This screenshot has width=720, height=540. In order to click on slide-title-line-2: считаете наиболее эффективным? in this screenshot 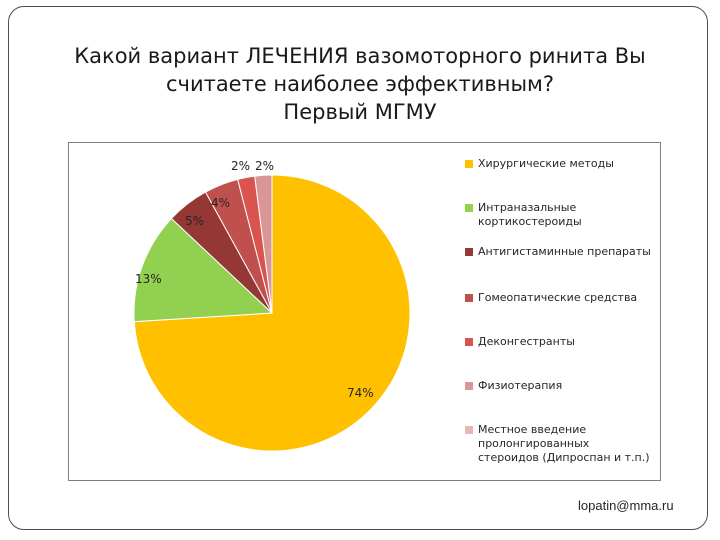, I will do `click(360, 84)`.